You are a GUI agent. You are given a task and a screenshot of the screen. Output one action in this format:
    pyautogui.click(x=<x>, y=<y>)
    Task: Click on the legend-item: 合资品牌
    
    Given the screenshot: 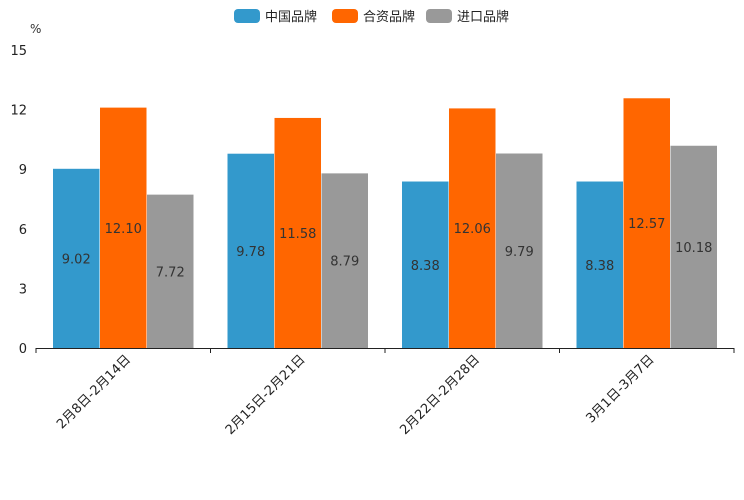 What is the action you would take?
    pyautogui.click(x=373, y=17)
    